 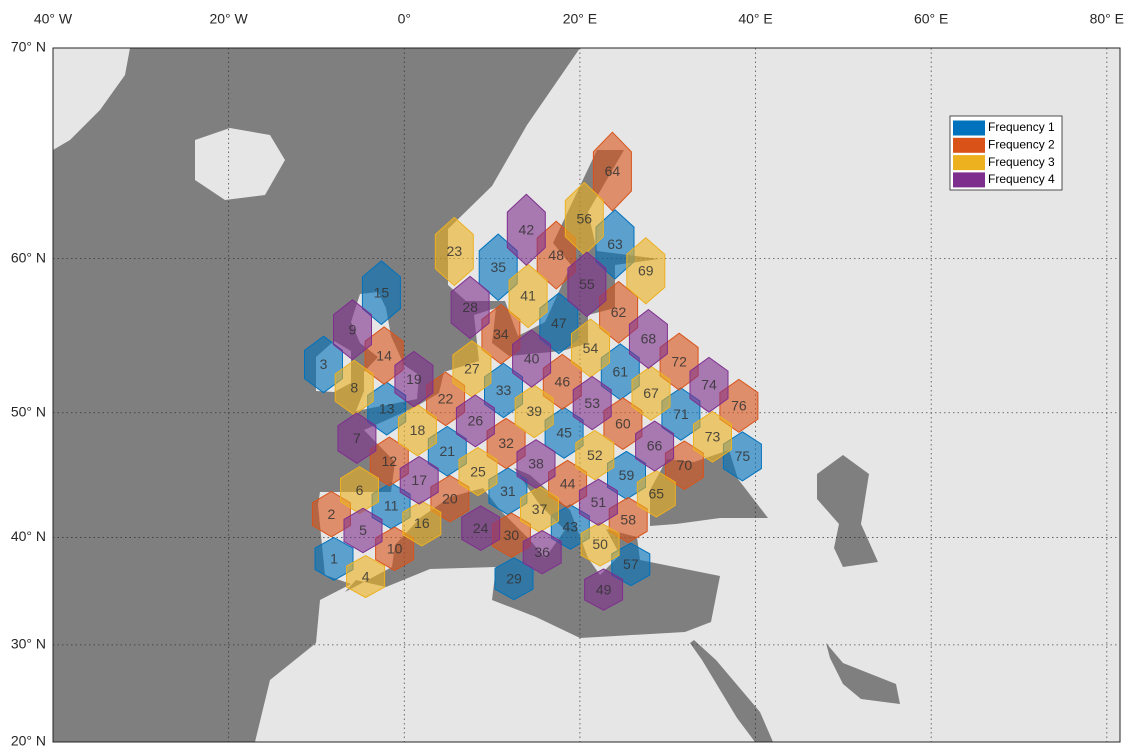 What do you see at coordinates (498, 267) in the screenshot?
I see `cell-label: 35` at bounding box center [498, 267].